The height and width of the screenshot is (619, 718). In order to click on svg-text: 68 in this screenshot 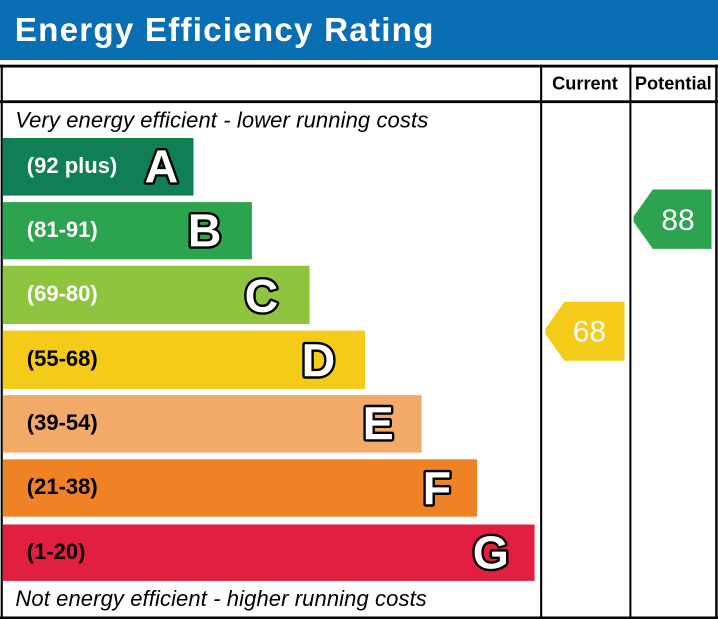, I will do `click(589, 332)`.